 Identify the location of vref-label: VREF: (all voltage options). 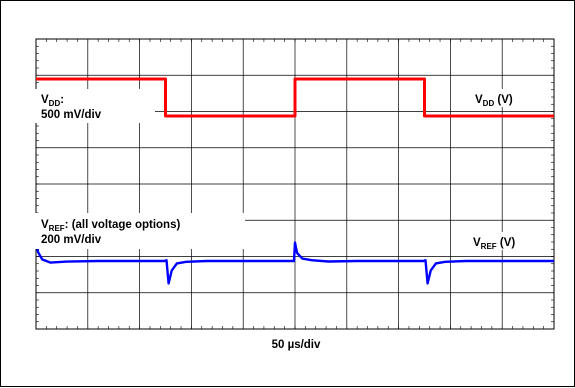
(110, 226).